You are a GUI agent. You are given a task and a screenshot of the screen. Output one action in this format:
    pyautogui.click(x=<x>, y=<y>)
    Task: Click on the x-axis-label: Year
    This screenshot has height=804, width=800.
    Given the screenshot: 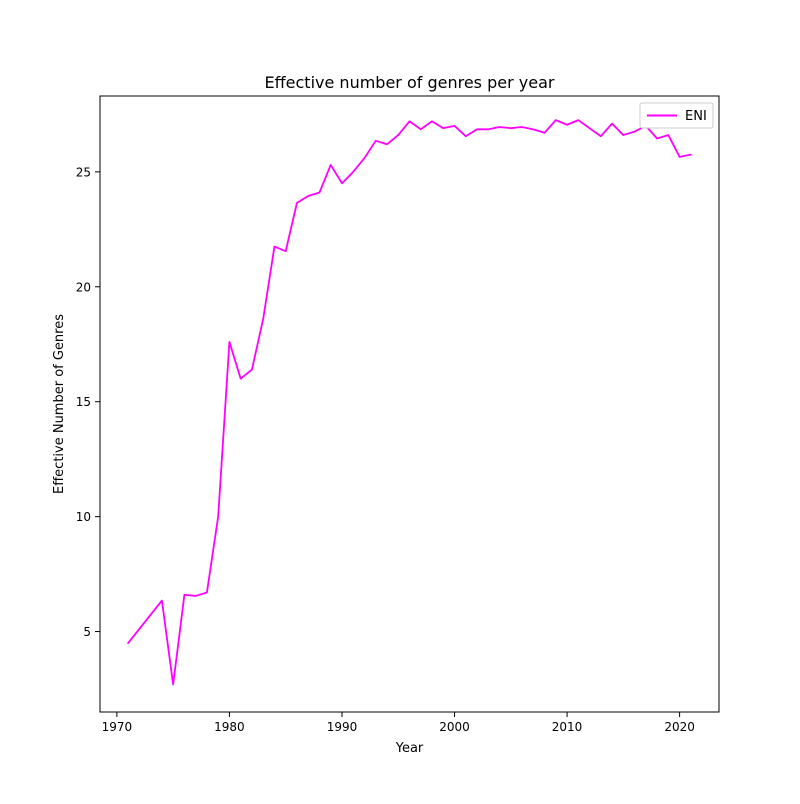 What is the action you would take?
    pyautogui.click(x=409, y=748)
    